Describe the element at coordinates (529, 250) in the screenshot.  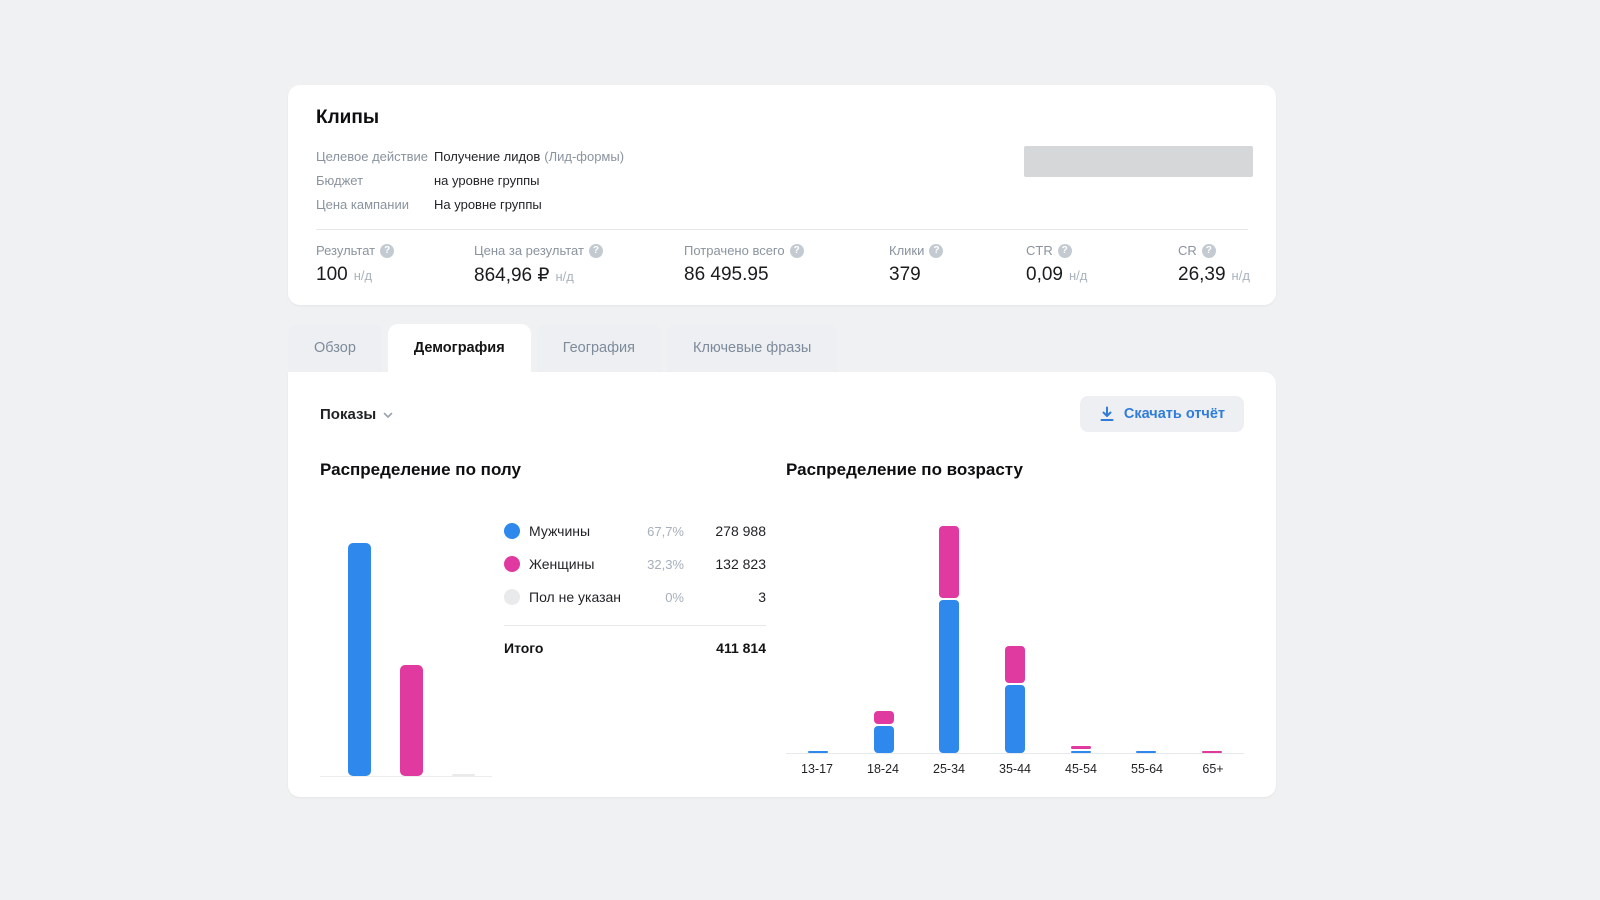
I see `stat-label: Цена за результат` at that location.